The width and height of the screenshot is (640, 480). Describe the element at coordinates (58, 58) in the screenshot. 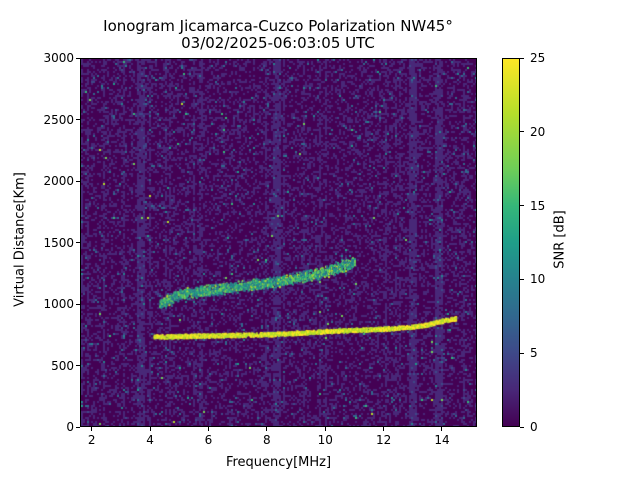

I see `y-tick-label: 3000` at that location.